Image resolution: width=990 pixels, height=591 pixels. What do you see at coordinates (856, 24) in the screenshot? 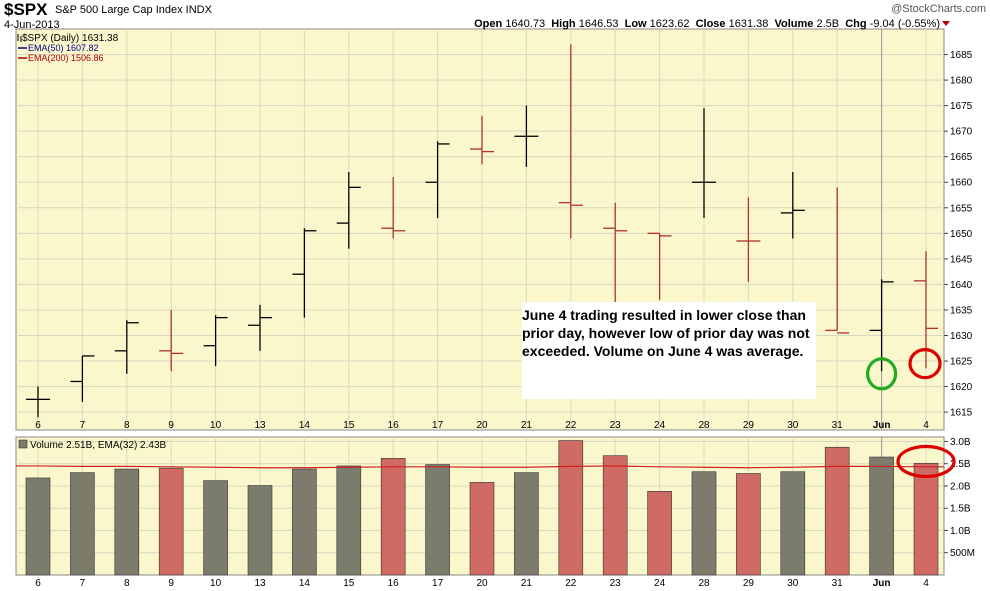
I see `change-label: Chg` at bounding box center [856, 24].